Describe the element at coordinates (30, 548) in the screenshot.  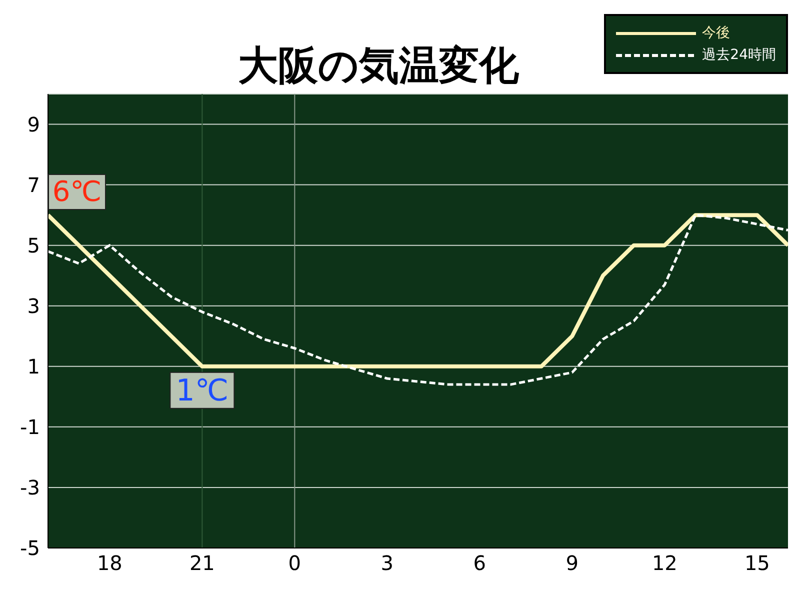
I see `y-tick-label: -5` at that location.